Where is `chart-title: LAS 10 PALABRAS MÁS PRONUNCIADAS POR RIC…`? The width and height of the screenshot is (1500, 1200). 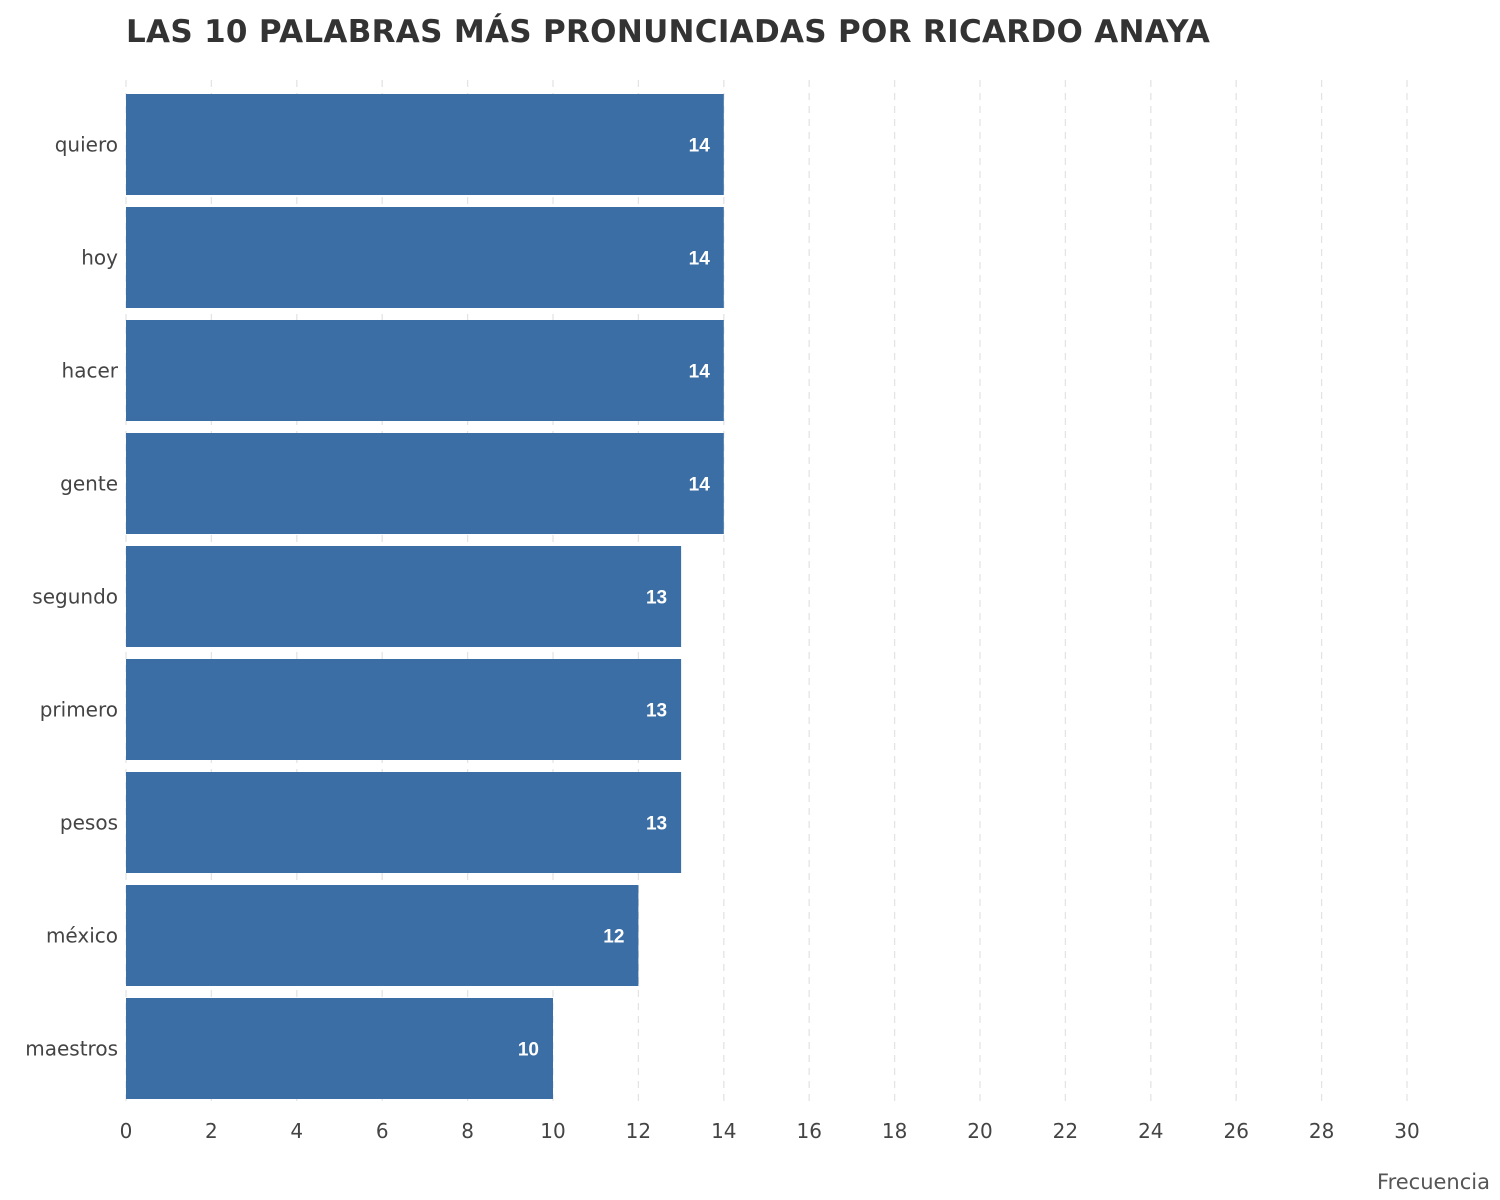 chart-title: LAS 10 PALABRAS MÁS PRONUNCIADAS POR RIC… is located at coordinates (668, 32).